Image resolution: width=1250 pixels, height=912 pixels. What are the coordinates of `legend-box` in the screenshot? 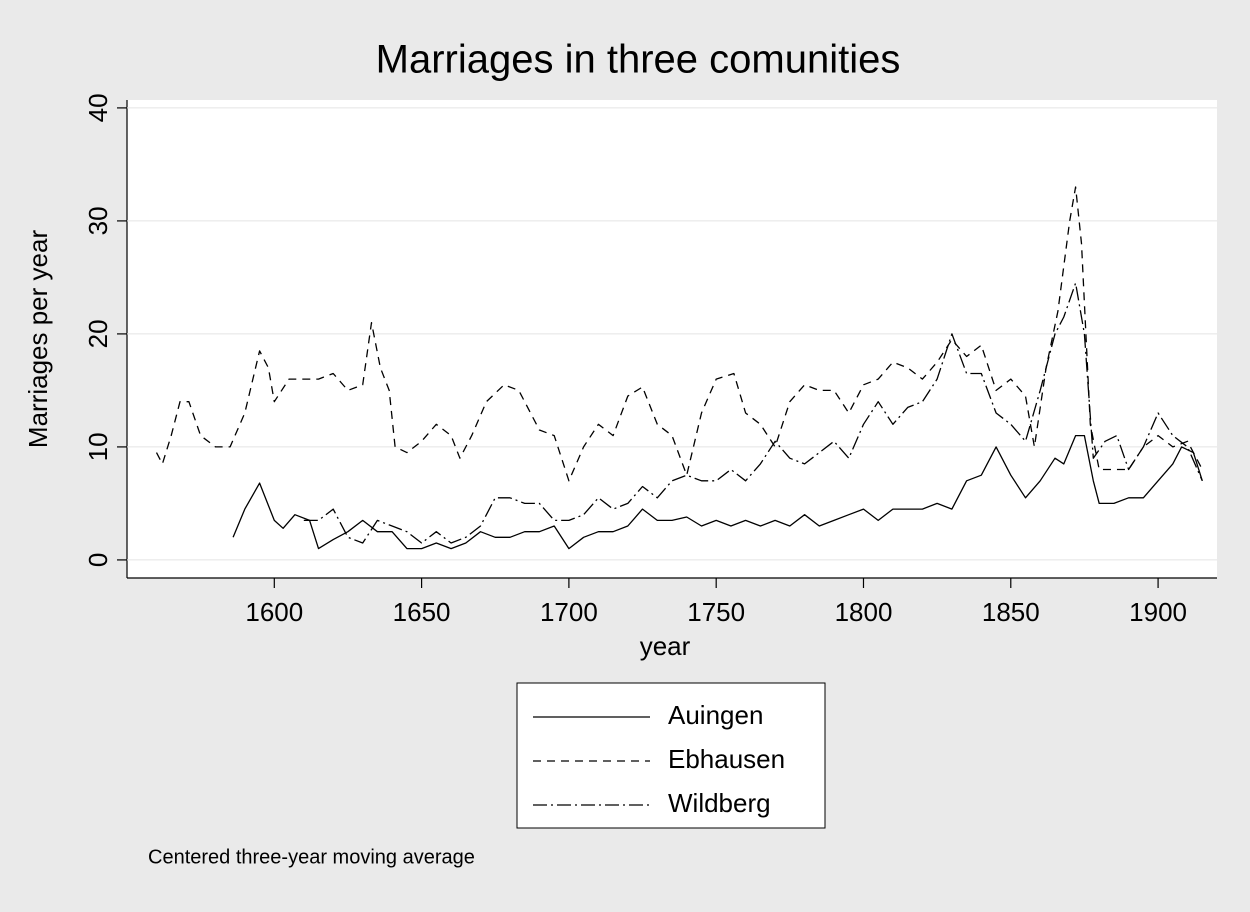 It's located at (671, 755).